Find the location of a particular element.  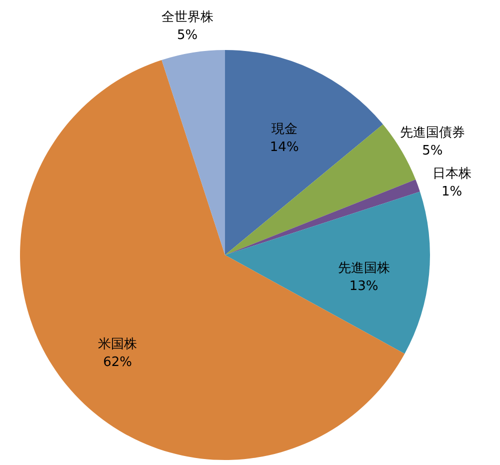

data-label: 13% is located at coordinates (363, 286).